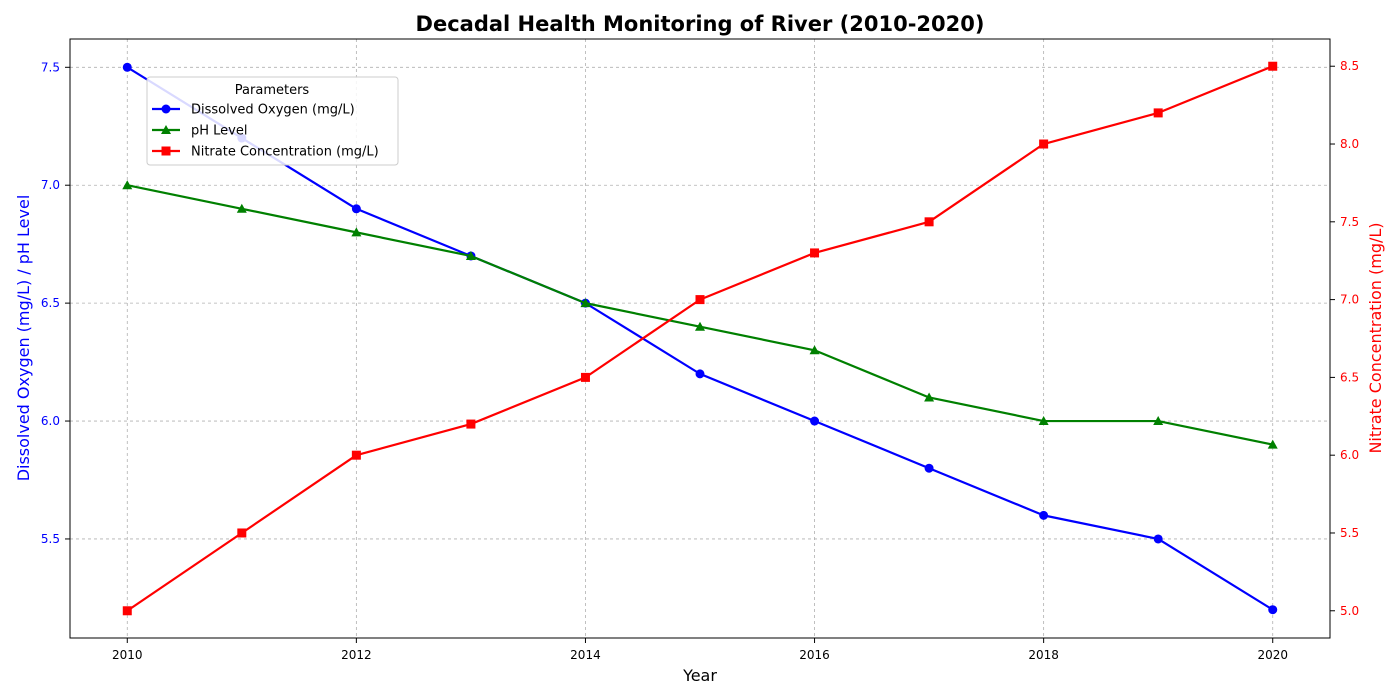  Describe the element at coordinates (699, 675) in the screenshot. I see `x-axis-label: Year` at that location.